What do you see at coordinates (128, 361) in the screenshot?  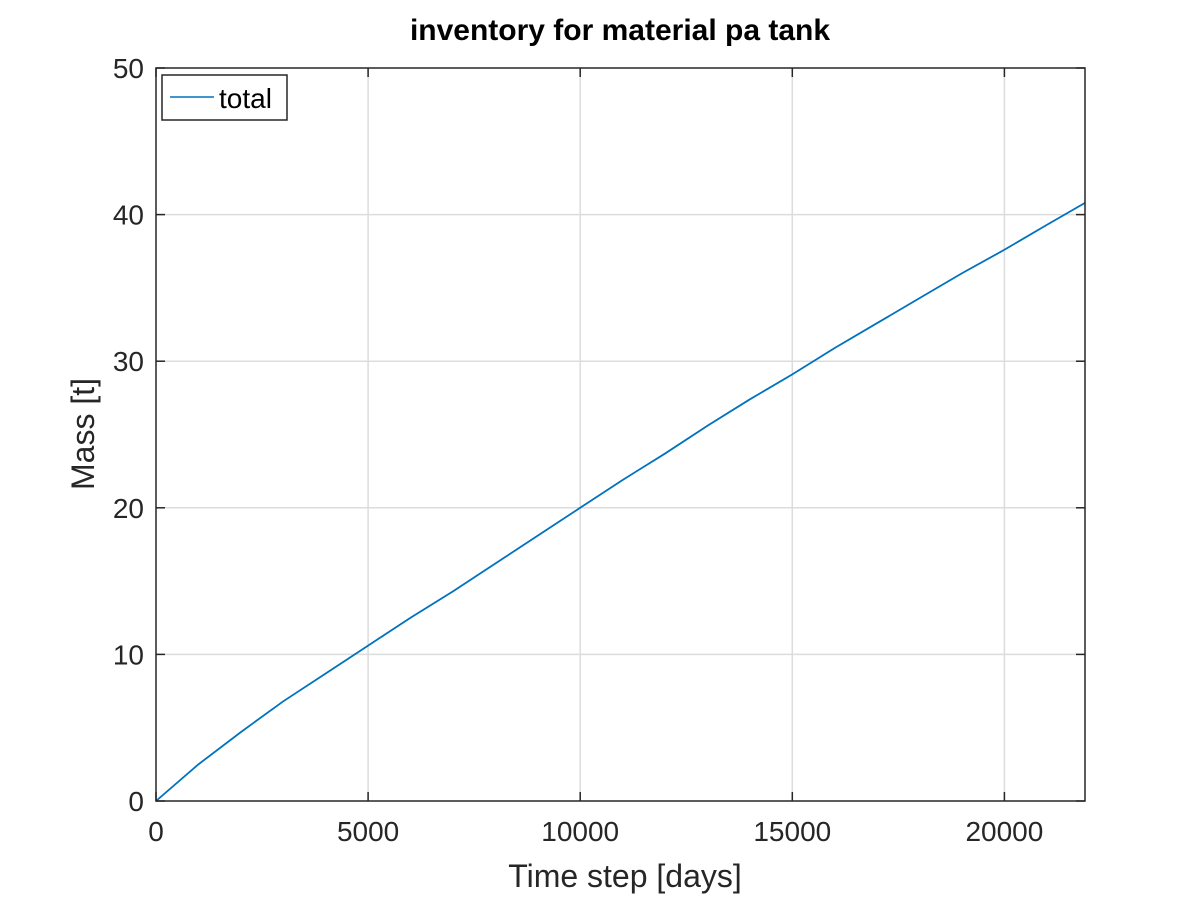 I see `y-tick-label: 30` at bounding box center [128, 361].